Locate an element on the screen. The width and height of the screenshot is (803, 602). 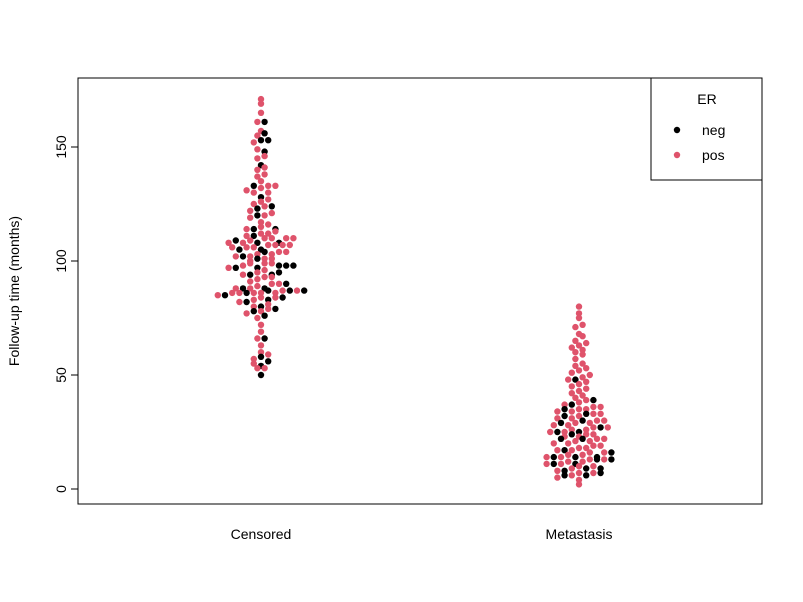
y-tick-label: 150 is located at coordinates (61, 147).